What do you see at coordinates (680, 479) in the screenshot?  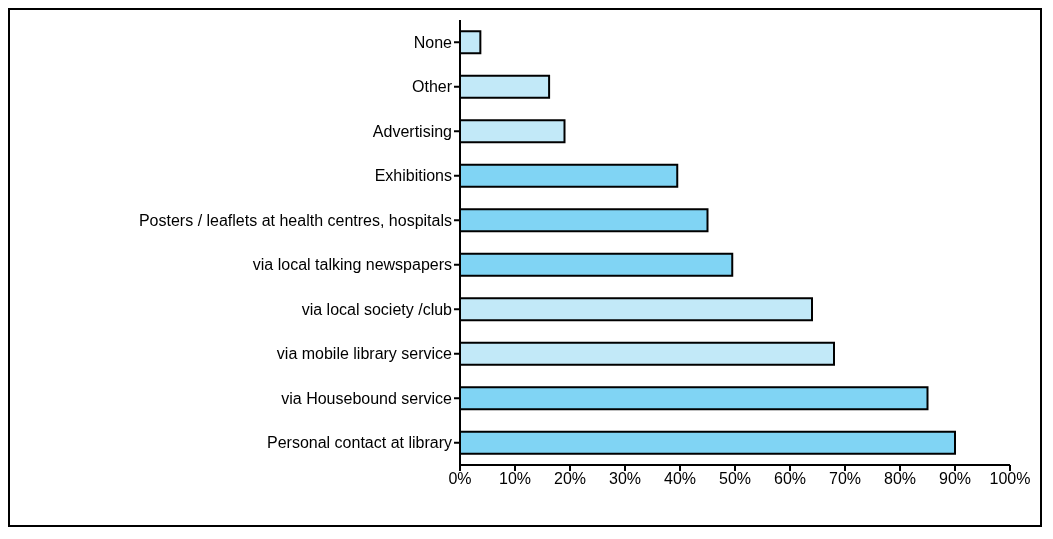 I see `x-tick-label: 40%` at bounding box center [680, 479].